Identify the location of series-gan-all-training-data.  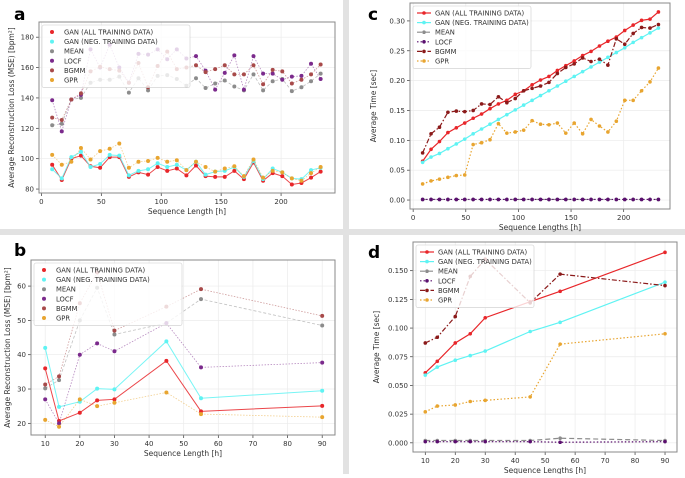
(184, 390).